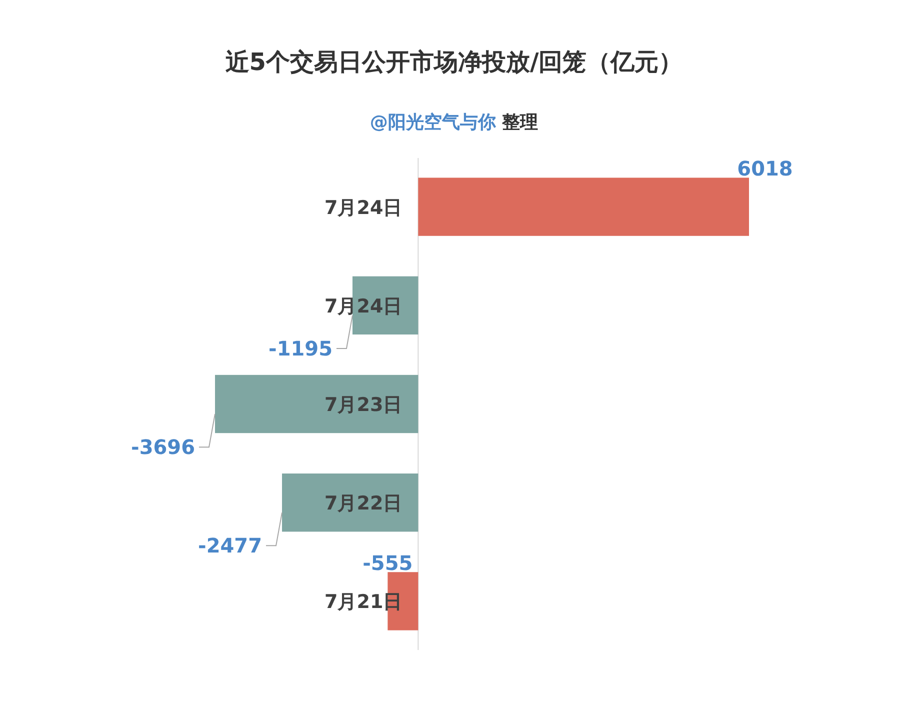 The width and height of the screenshot is (908, 722). I want to click on y-tick-label: 7月23日, so click(363, 405).